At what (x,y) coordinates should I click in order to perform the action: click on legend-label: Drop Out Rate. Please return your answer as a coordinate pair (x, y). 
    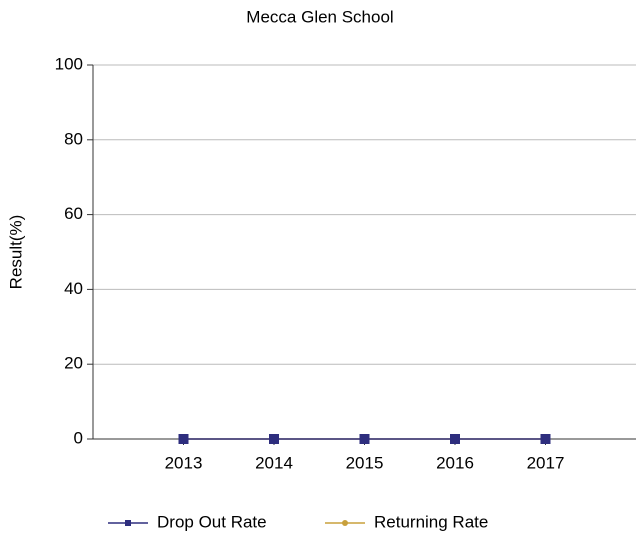
    Looking at the image, I should click on (212, 521).